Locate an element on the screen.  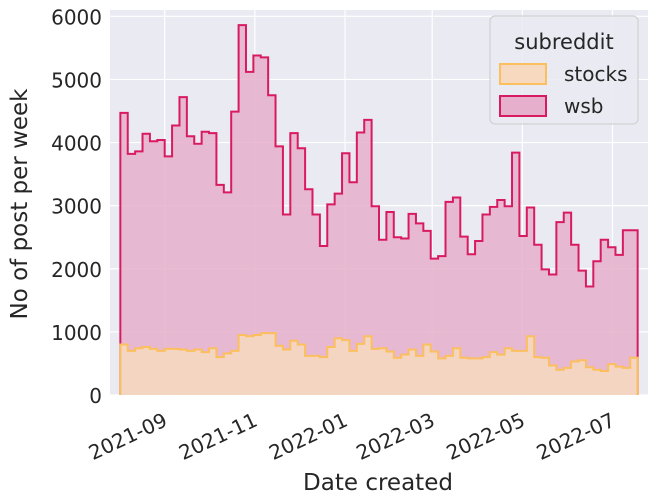
y-tick-label: 4000 is located at coordinates (76, 144).